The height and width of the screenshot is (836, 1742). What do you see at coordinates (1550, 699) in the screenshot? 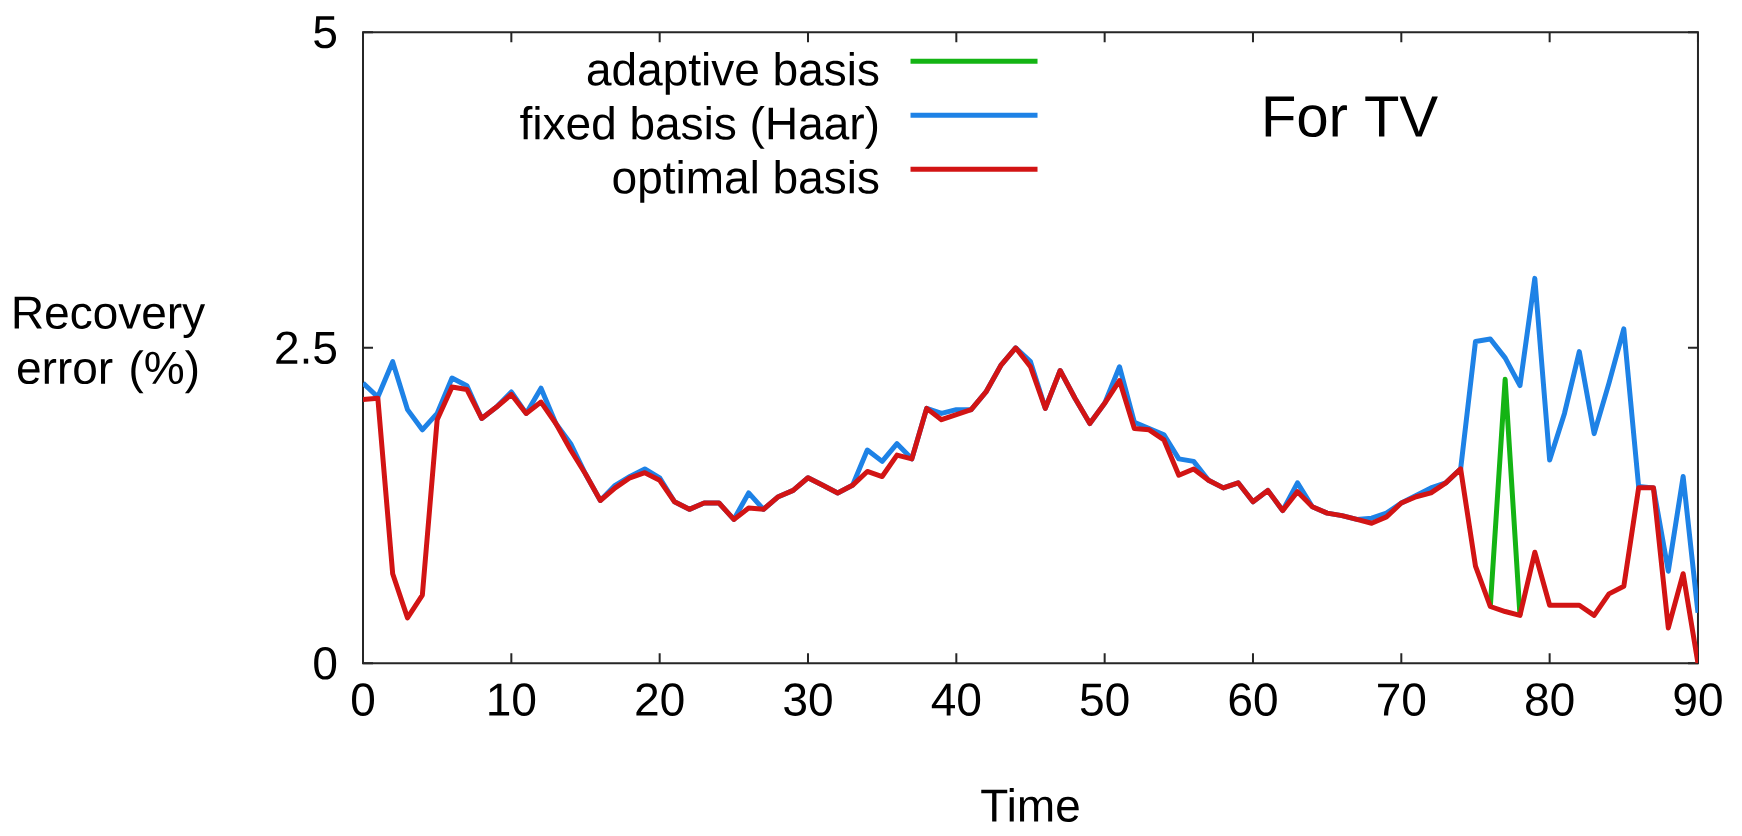
I see `x-tick-label: 80` at bounding box center [1550, 699].